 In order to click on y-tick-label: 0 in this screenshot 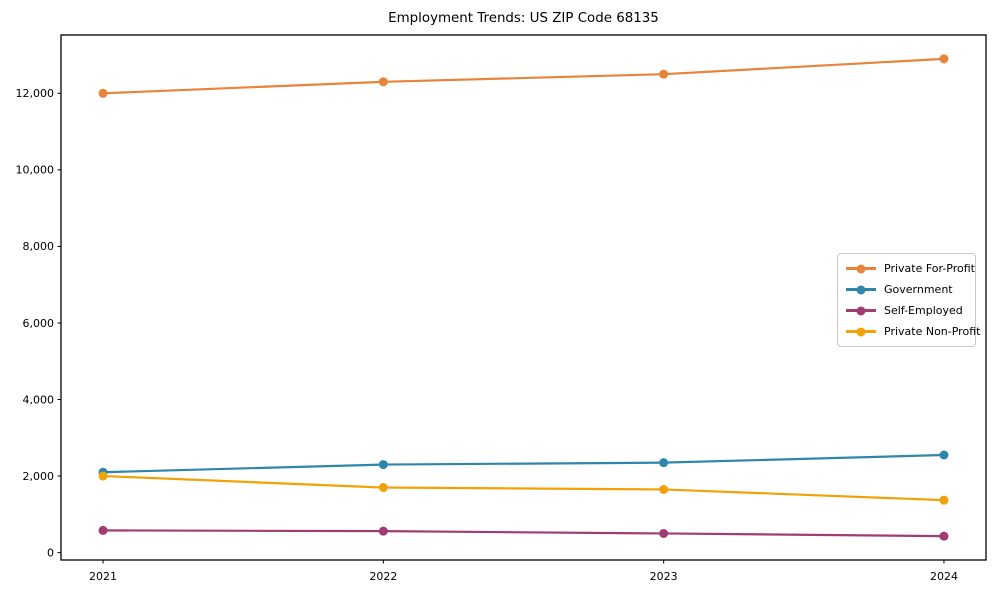, I will do `click(50, 552)`.